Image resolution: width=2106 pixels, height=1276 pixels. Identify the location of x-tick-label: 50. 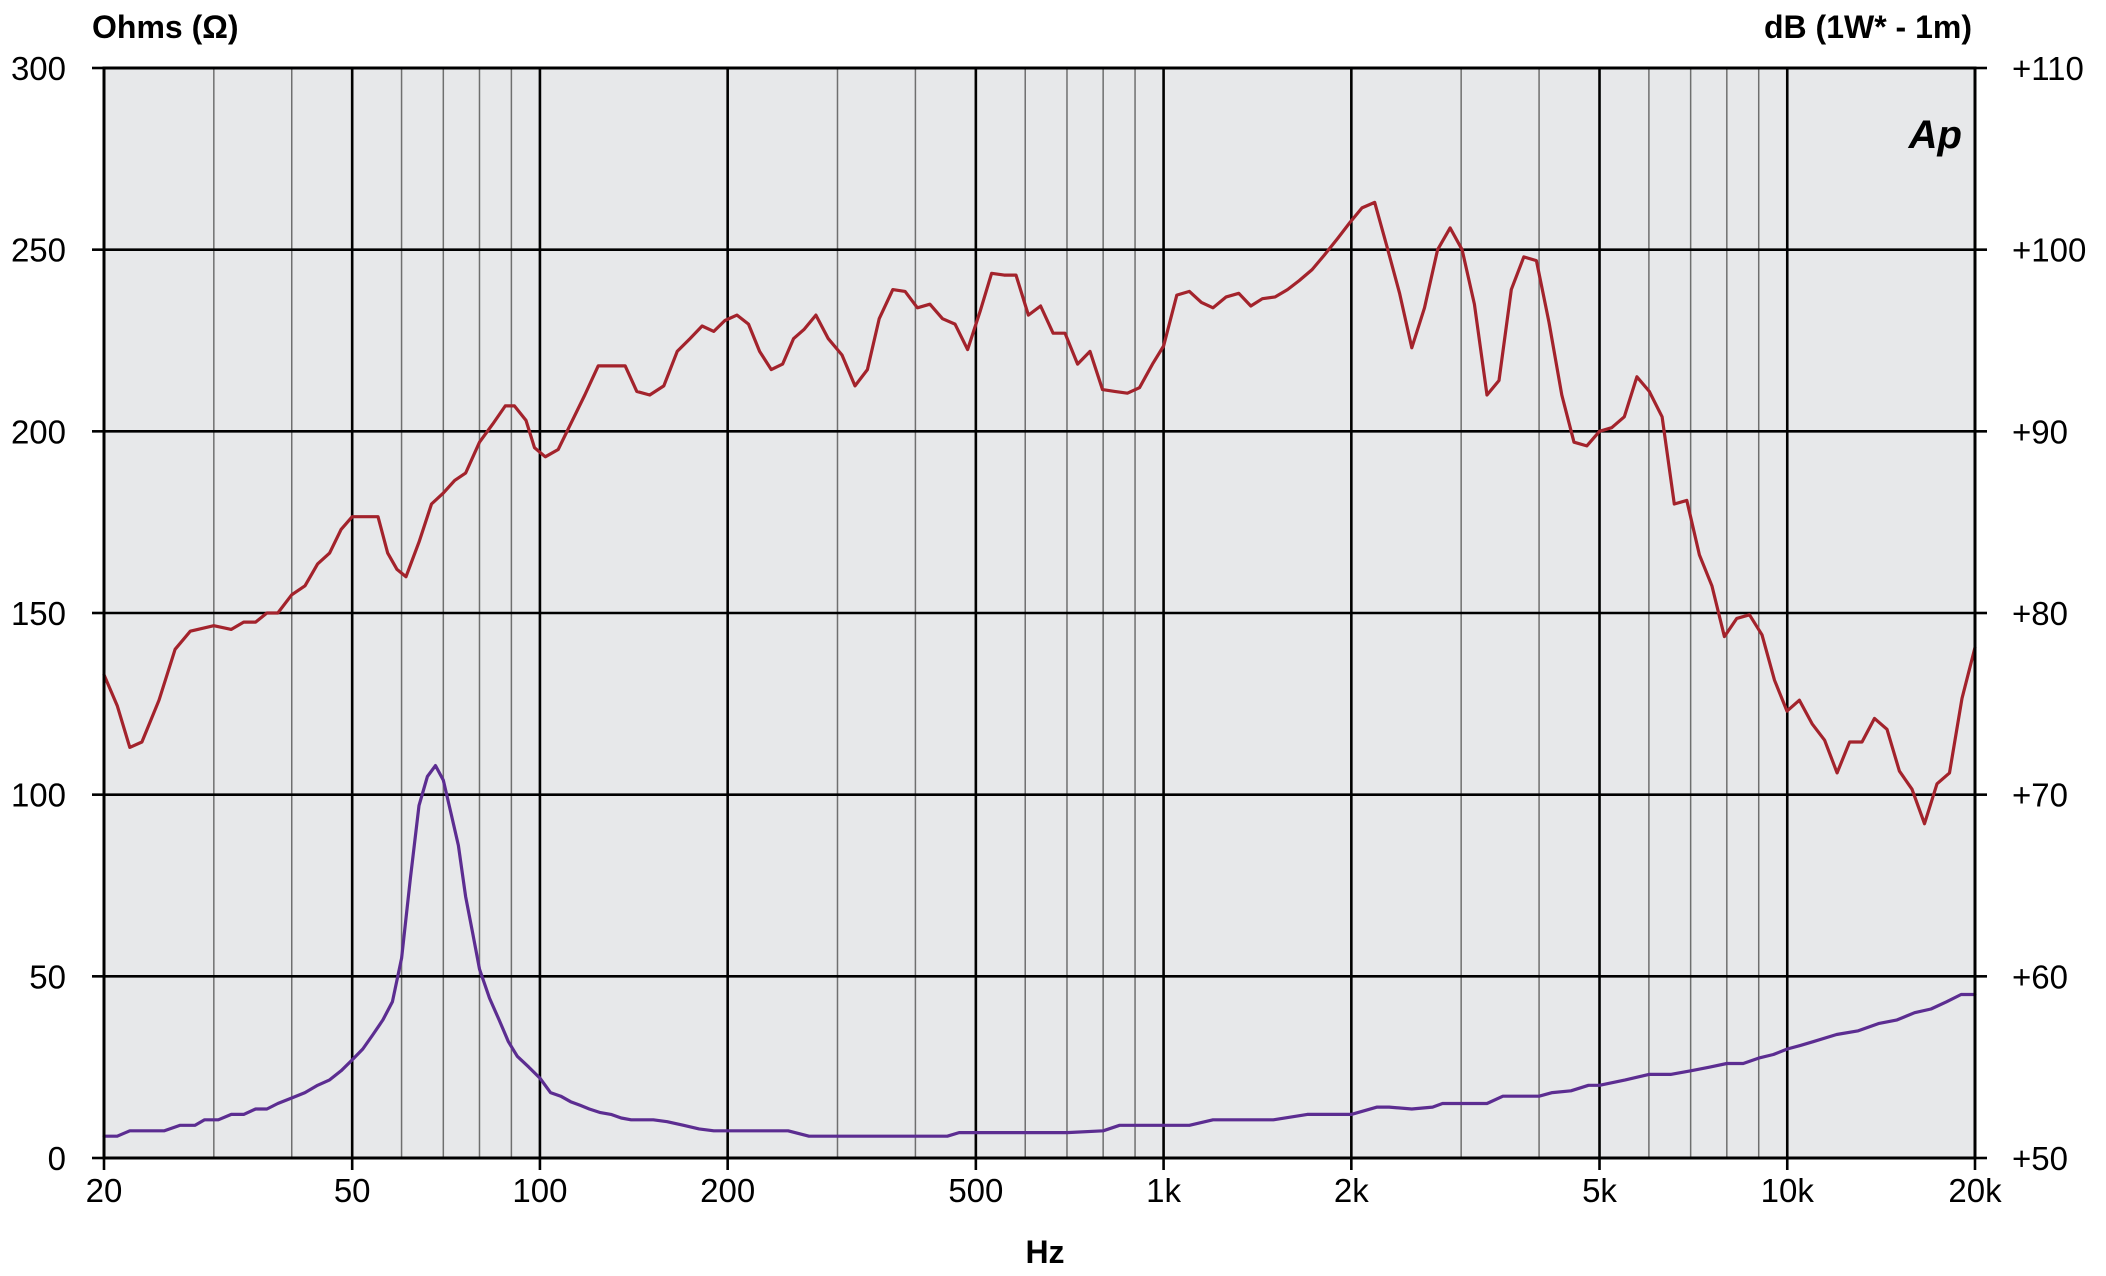
(352, 1190).